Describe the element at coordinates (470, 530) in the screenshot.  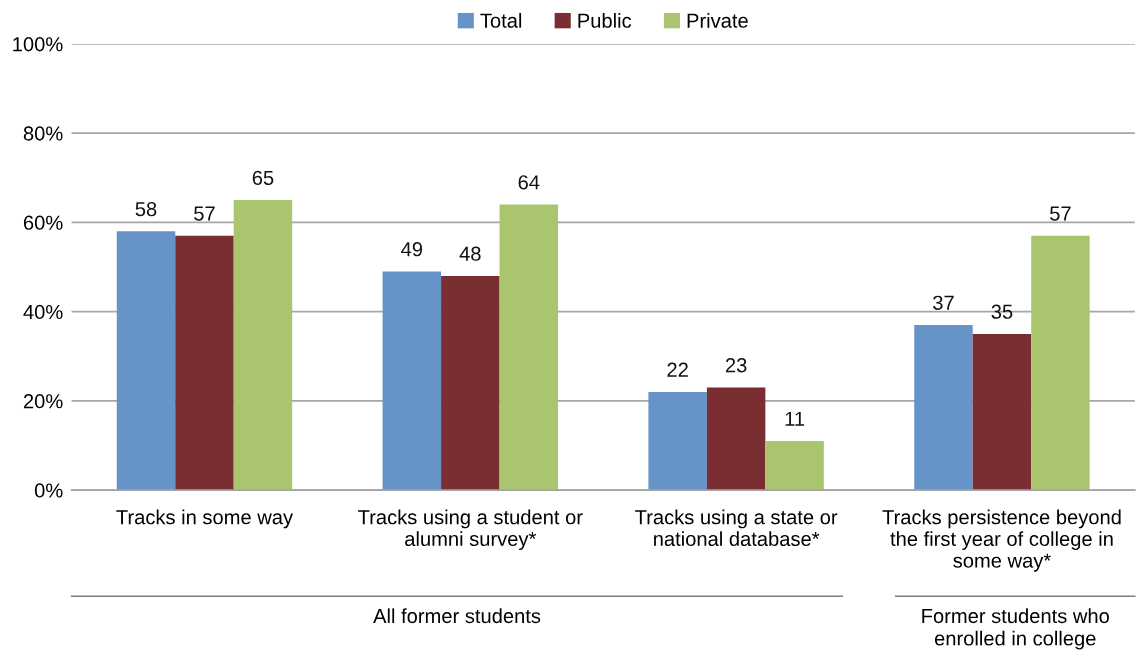
I see `x-tick-label: Tracks using a student or alumni survey*` at that location.